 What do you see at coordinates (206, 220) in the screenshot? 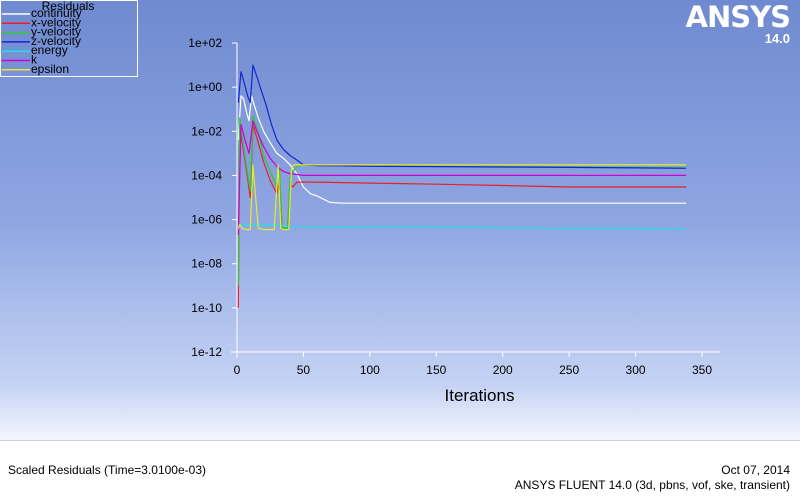
I see `y-tick-label: 1e-06` at bounding box center [206, 220].